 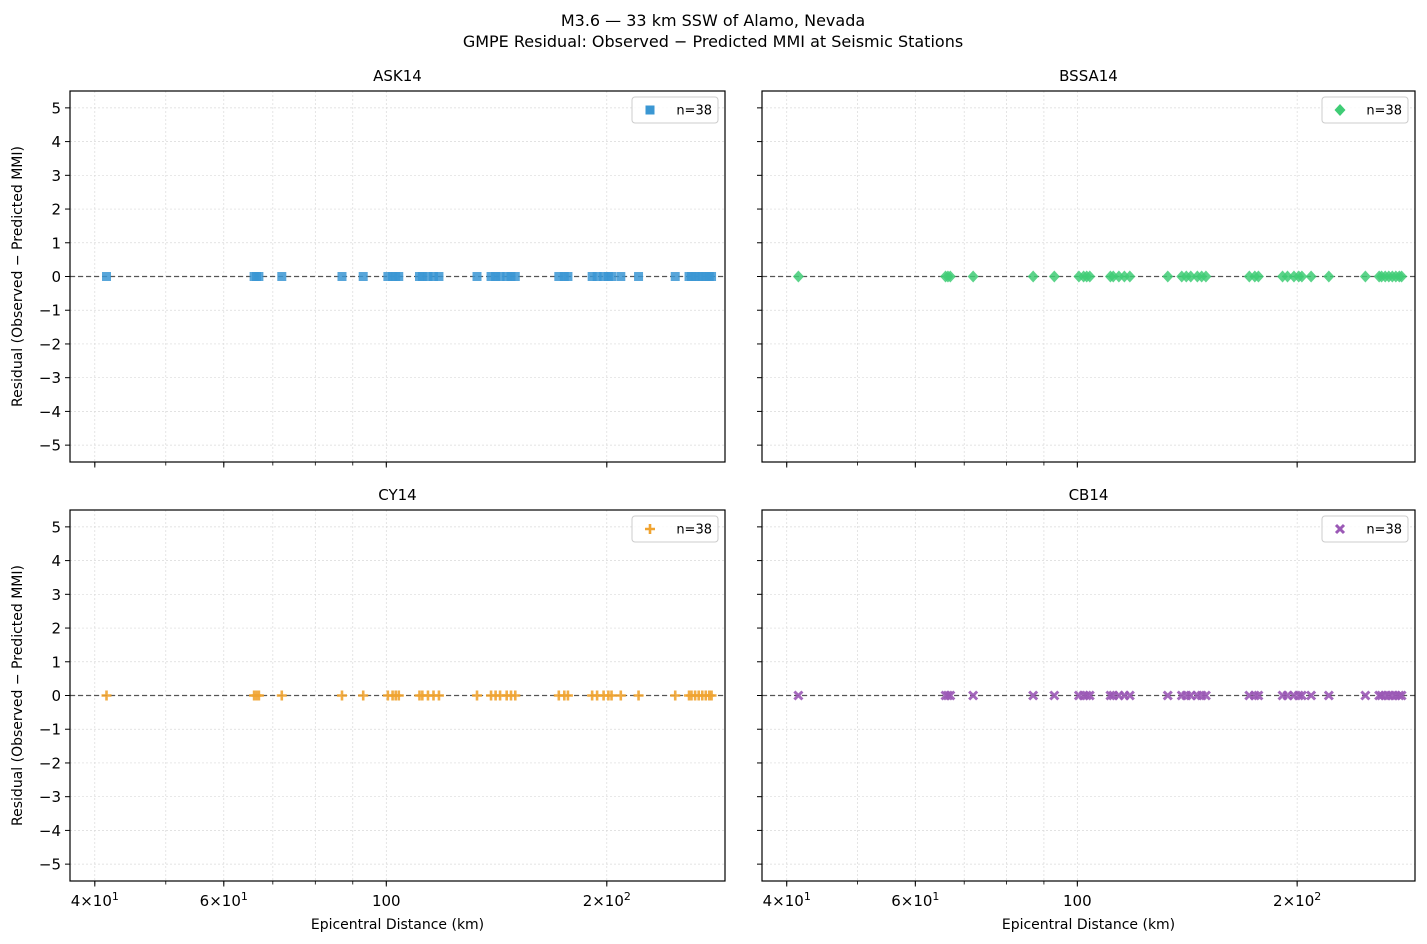 What do you see at coordinates (713, 20) in the screenshot?
I see `figure-title-line1: M3.6 — 33 km SSW of Alamo, Nevada` at bounding box center [713, 20].